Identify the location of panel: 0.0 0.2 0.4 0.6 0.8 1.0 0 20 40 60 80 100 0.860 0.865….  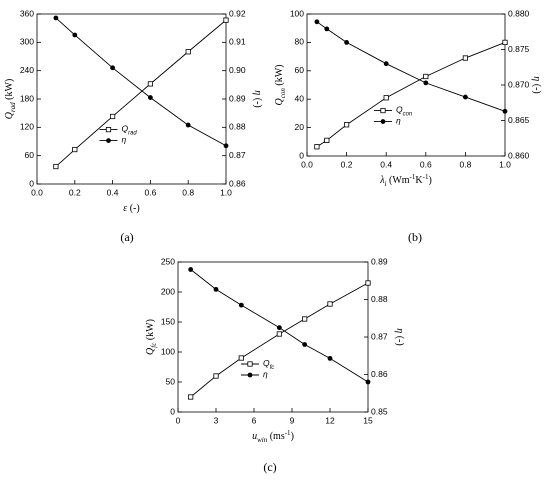
(410, 88).